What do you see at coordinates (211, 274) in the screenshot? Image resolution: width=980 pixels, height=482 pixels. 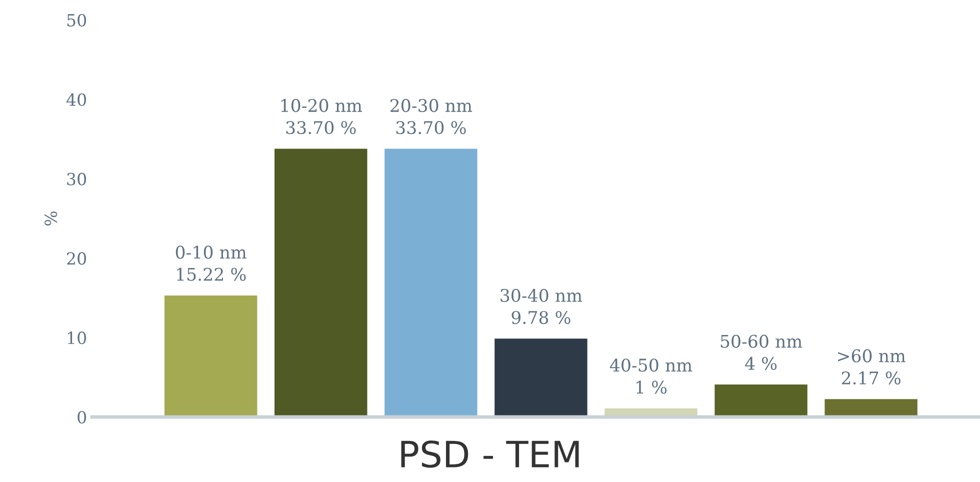 I see `data-label: 15.22 %` at bounding box center [211, 274].